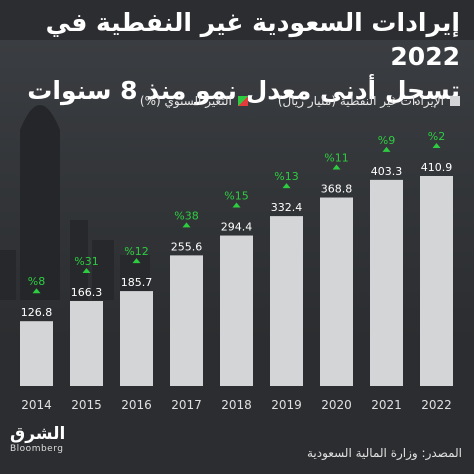 The image size is (474, 474). Describe the element at coordinates (236, 310) in the screenshot. I see `bar-2018` at that location.